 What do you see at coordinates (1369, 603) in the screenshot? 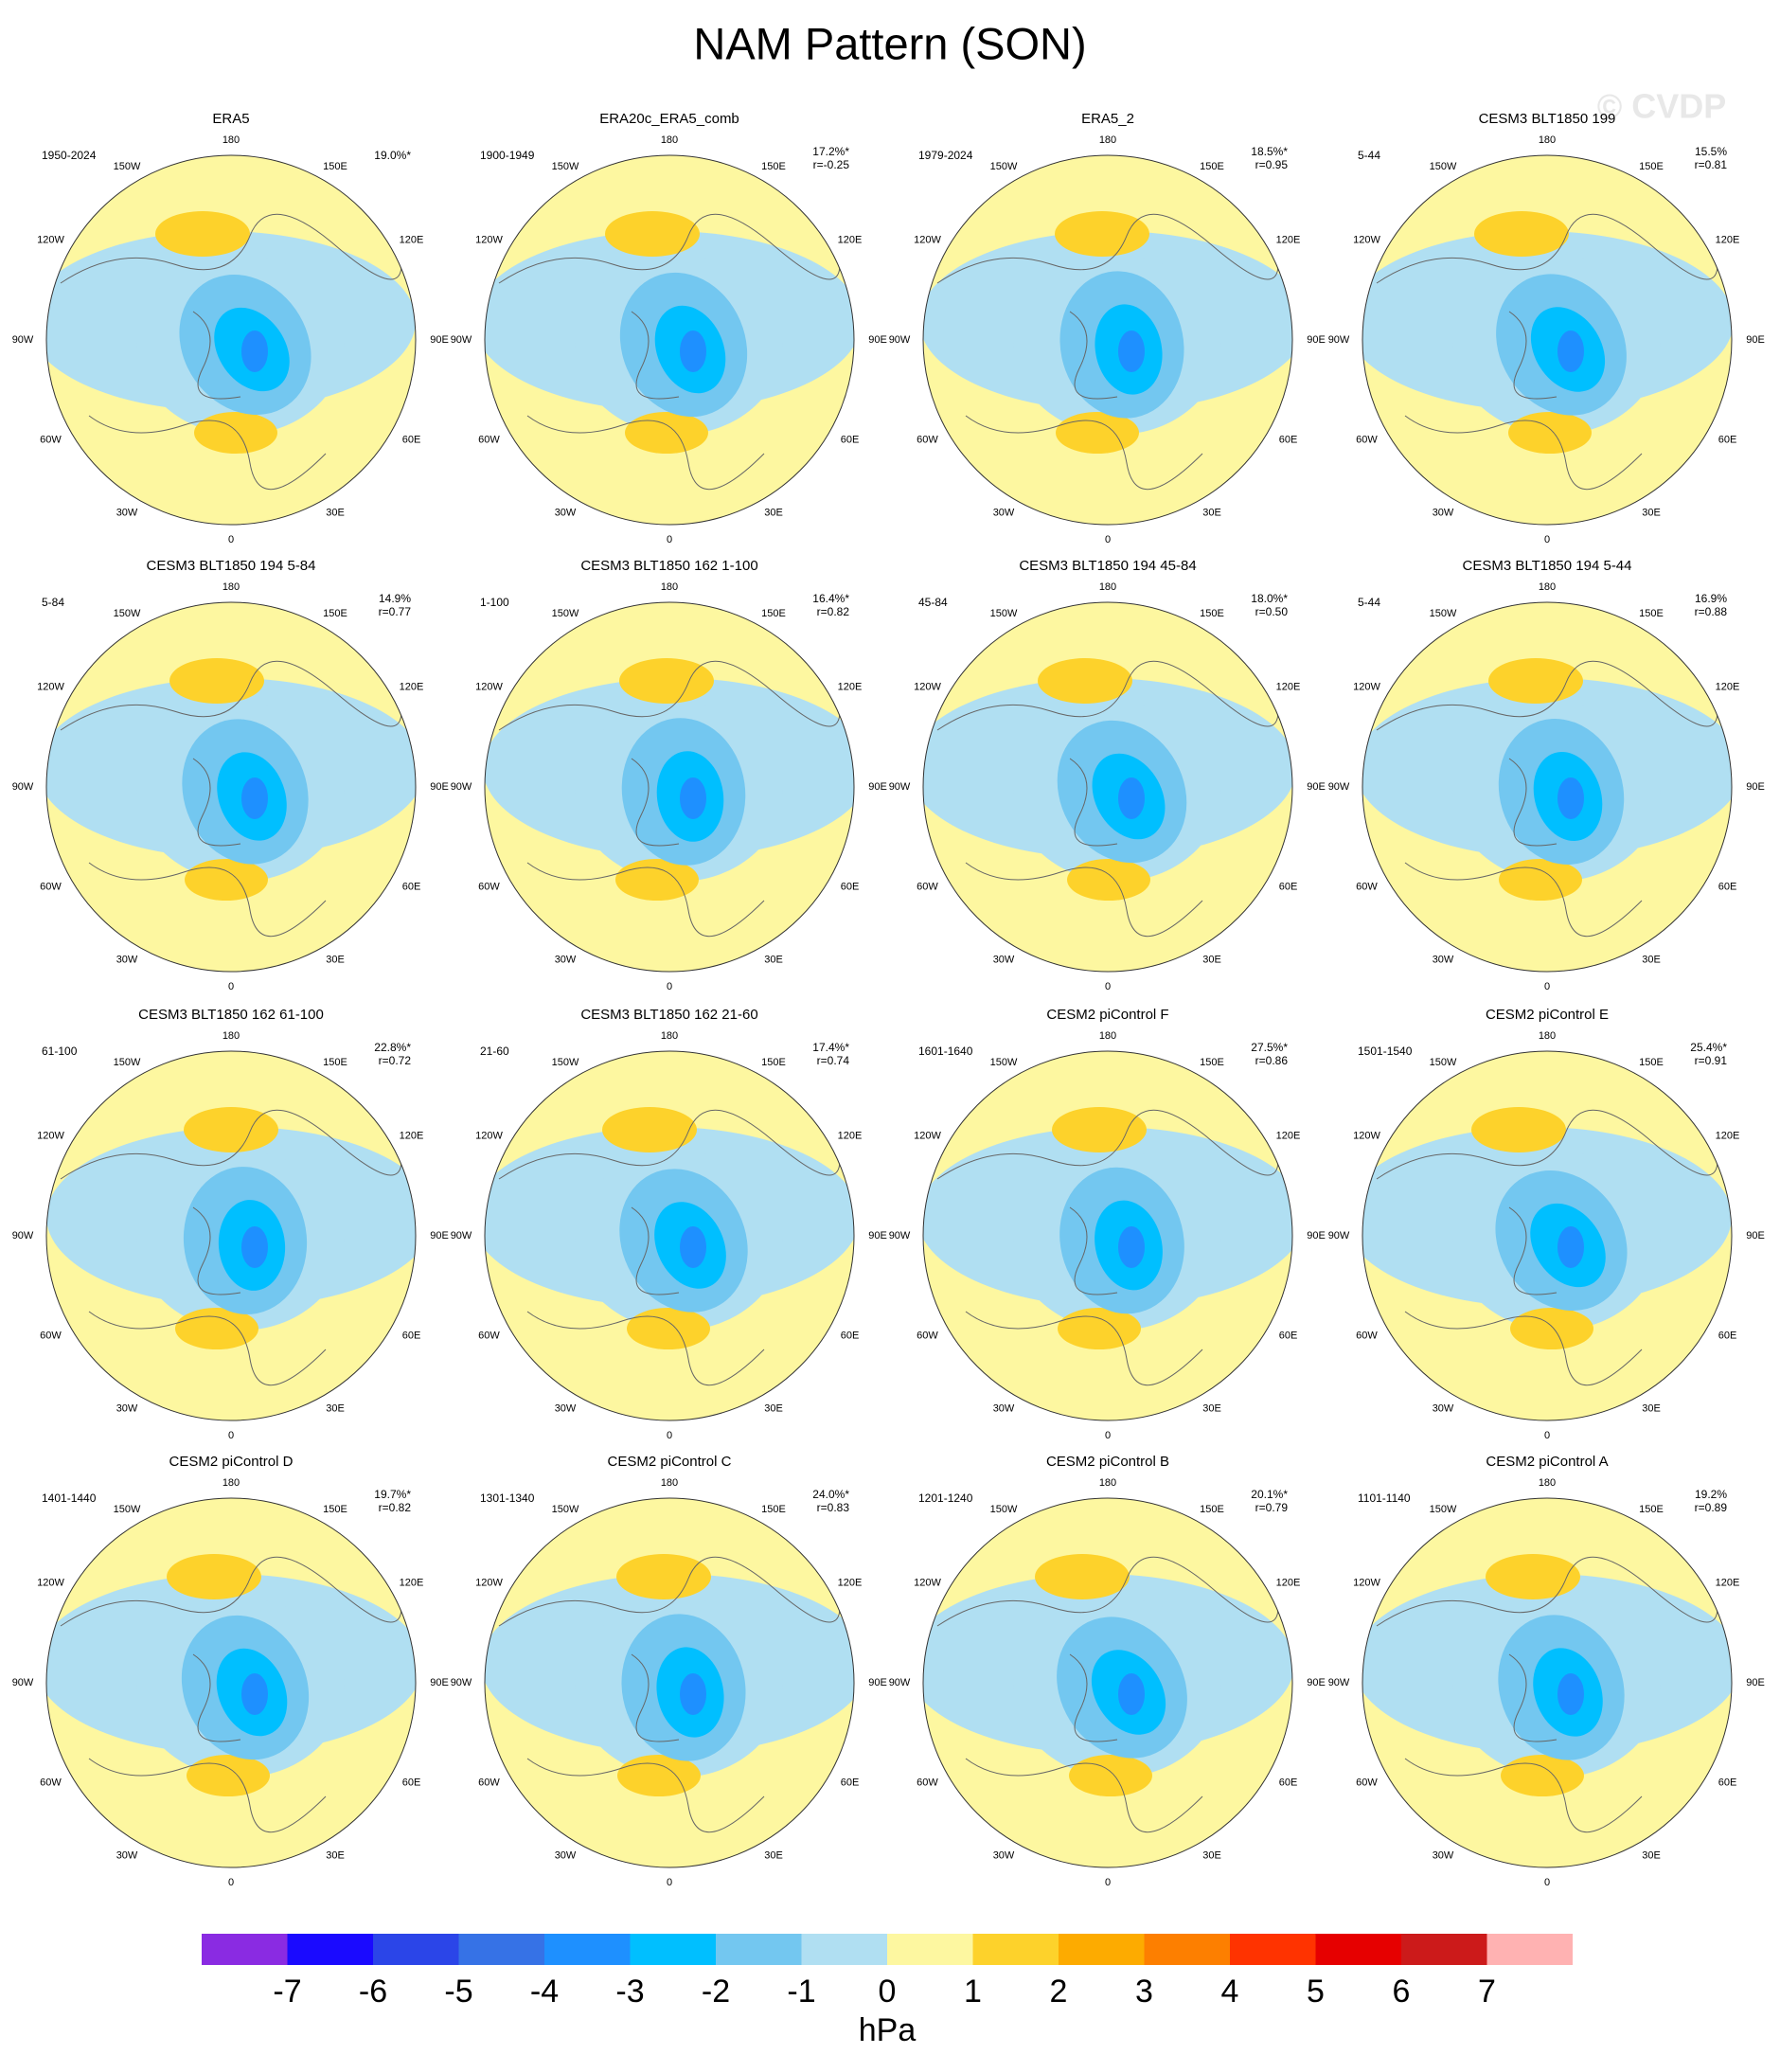
I see `period-label: 5-44` at bounding box center [1369, 603].